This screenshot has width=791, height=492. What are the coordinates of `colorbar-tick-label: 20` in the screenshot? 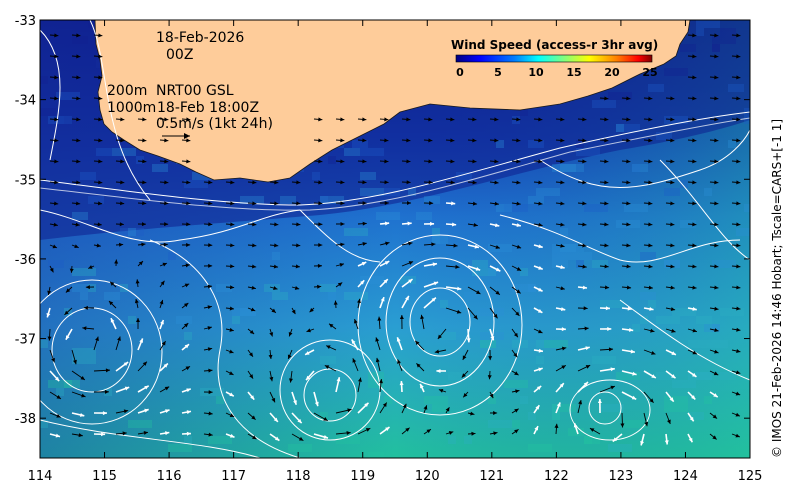 It's located at (612, 72).